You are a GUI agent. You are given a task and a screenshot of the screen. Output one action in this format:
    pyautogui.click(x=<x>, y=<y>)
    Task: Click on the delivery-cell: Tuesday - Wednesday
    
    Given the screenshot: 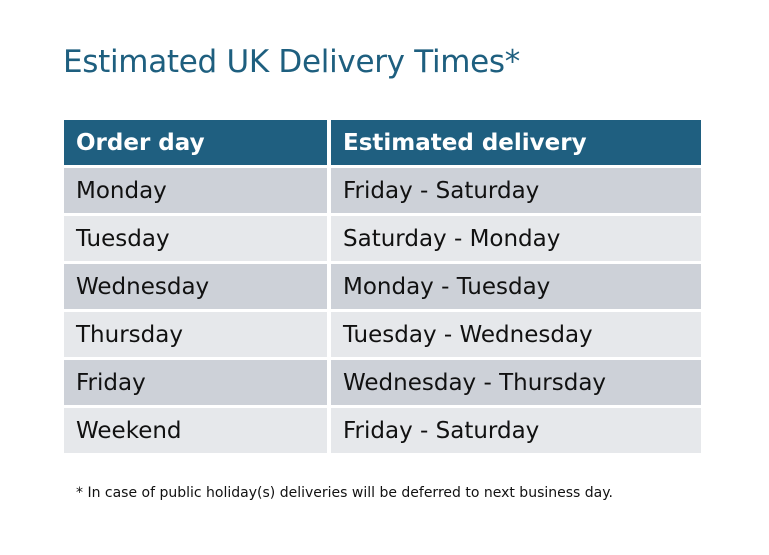 What is the action you would take?
    pyautogui.click(x=516, y=334)
    